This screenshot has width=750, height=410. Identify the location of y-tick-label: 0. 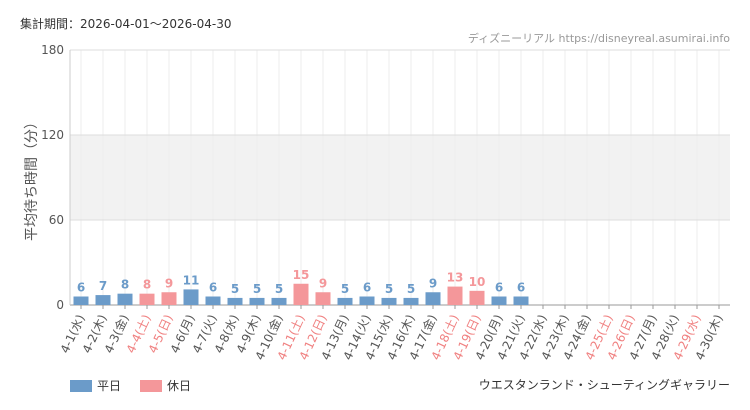
(60, 305).